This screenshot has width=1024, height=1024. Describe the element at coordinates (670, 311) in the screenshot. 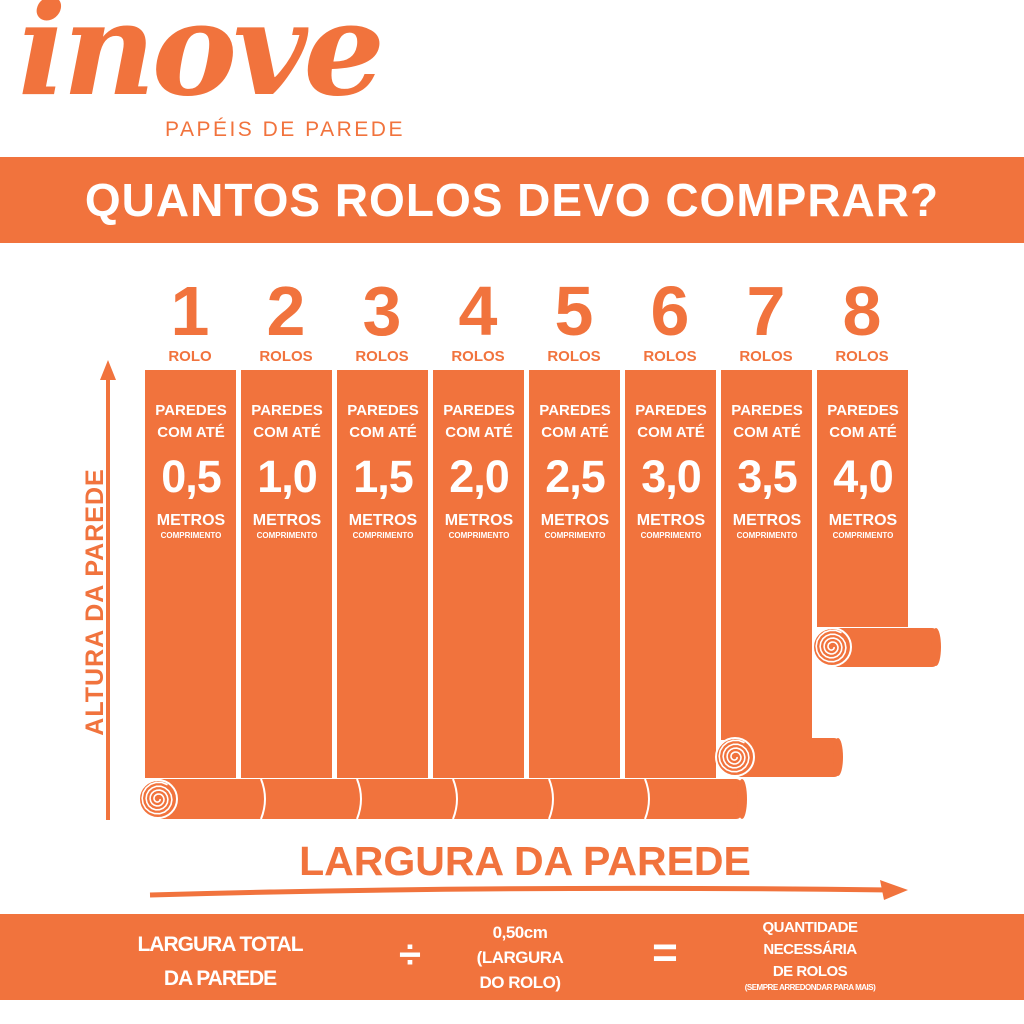

I see `roll-count: 6` at that location.